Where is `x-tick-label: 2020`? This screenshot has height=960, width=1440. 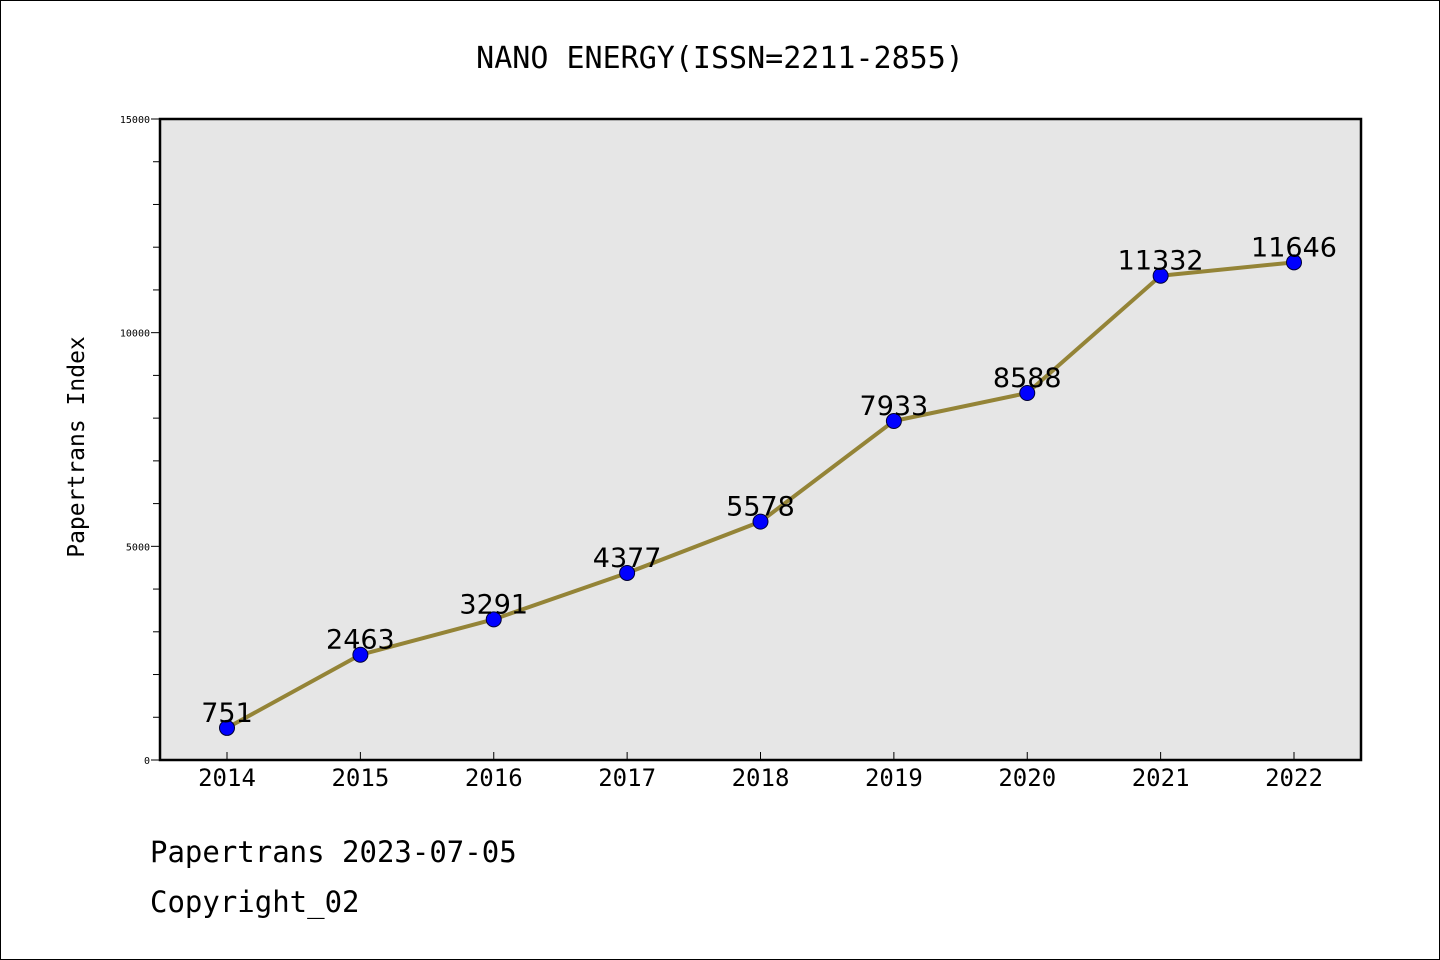
x-tick-label: 2020 is located at coordinates (1027, 778).